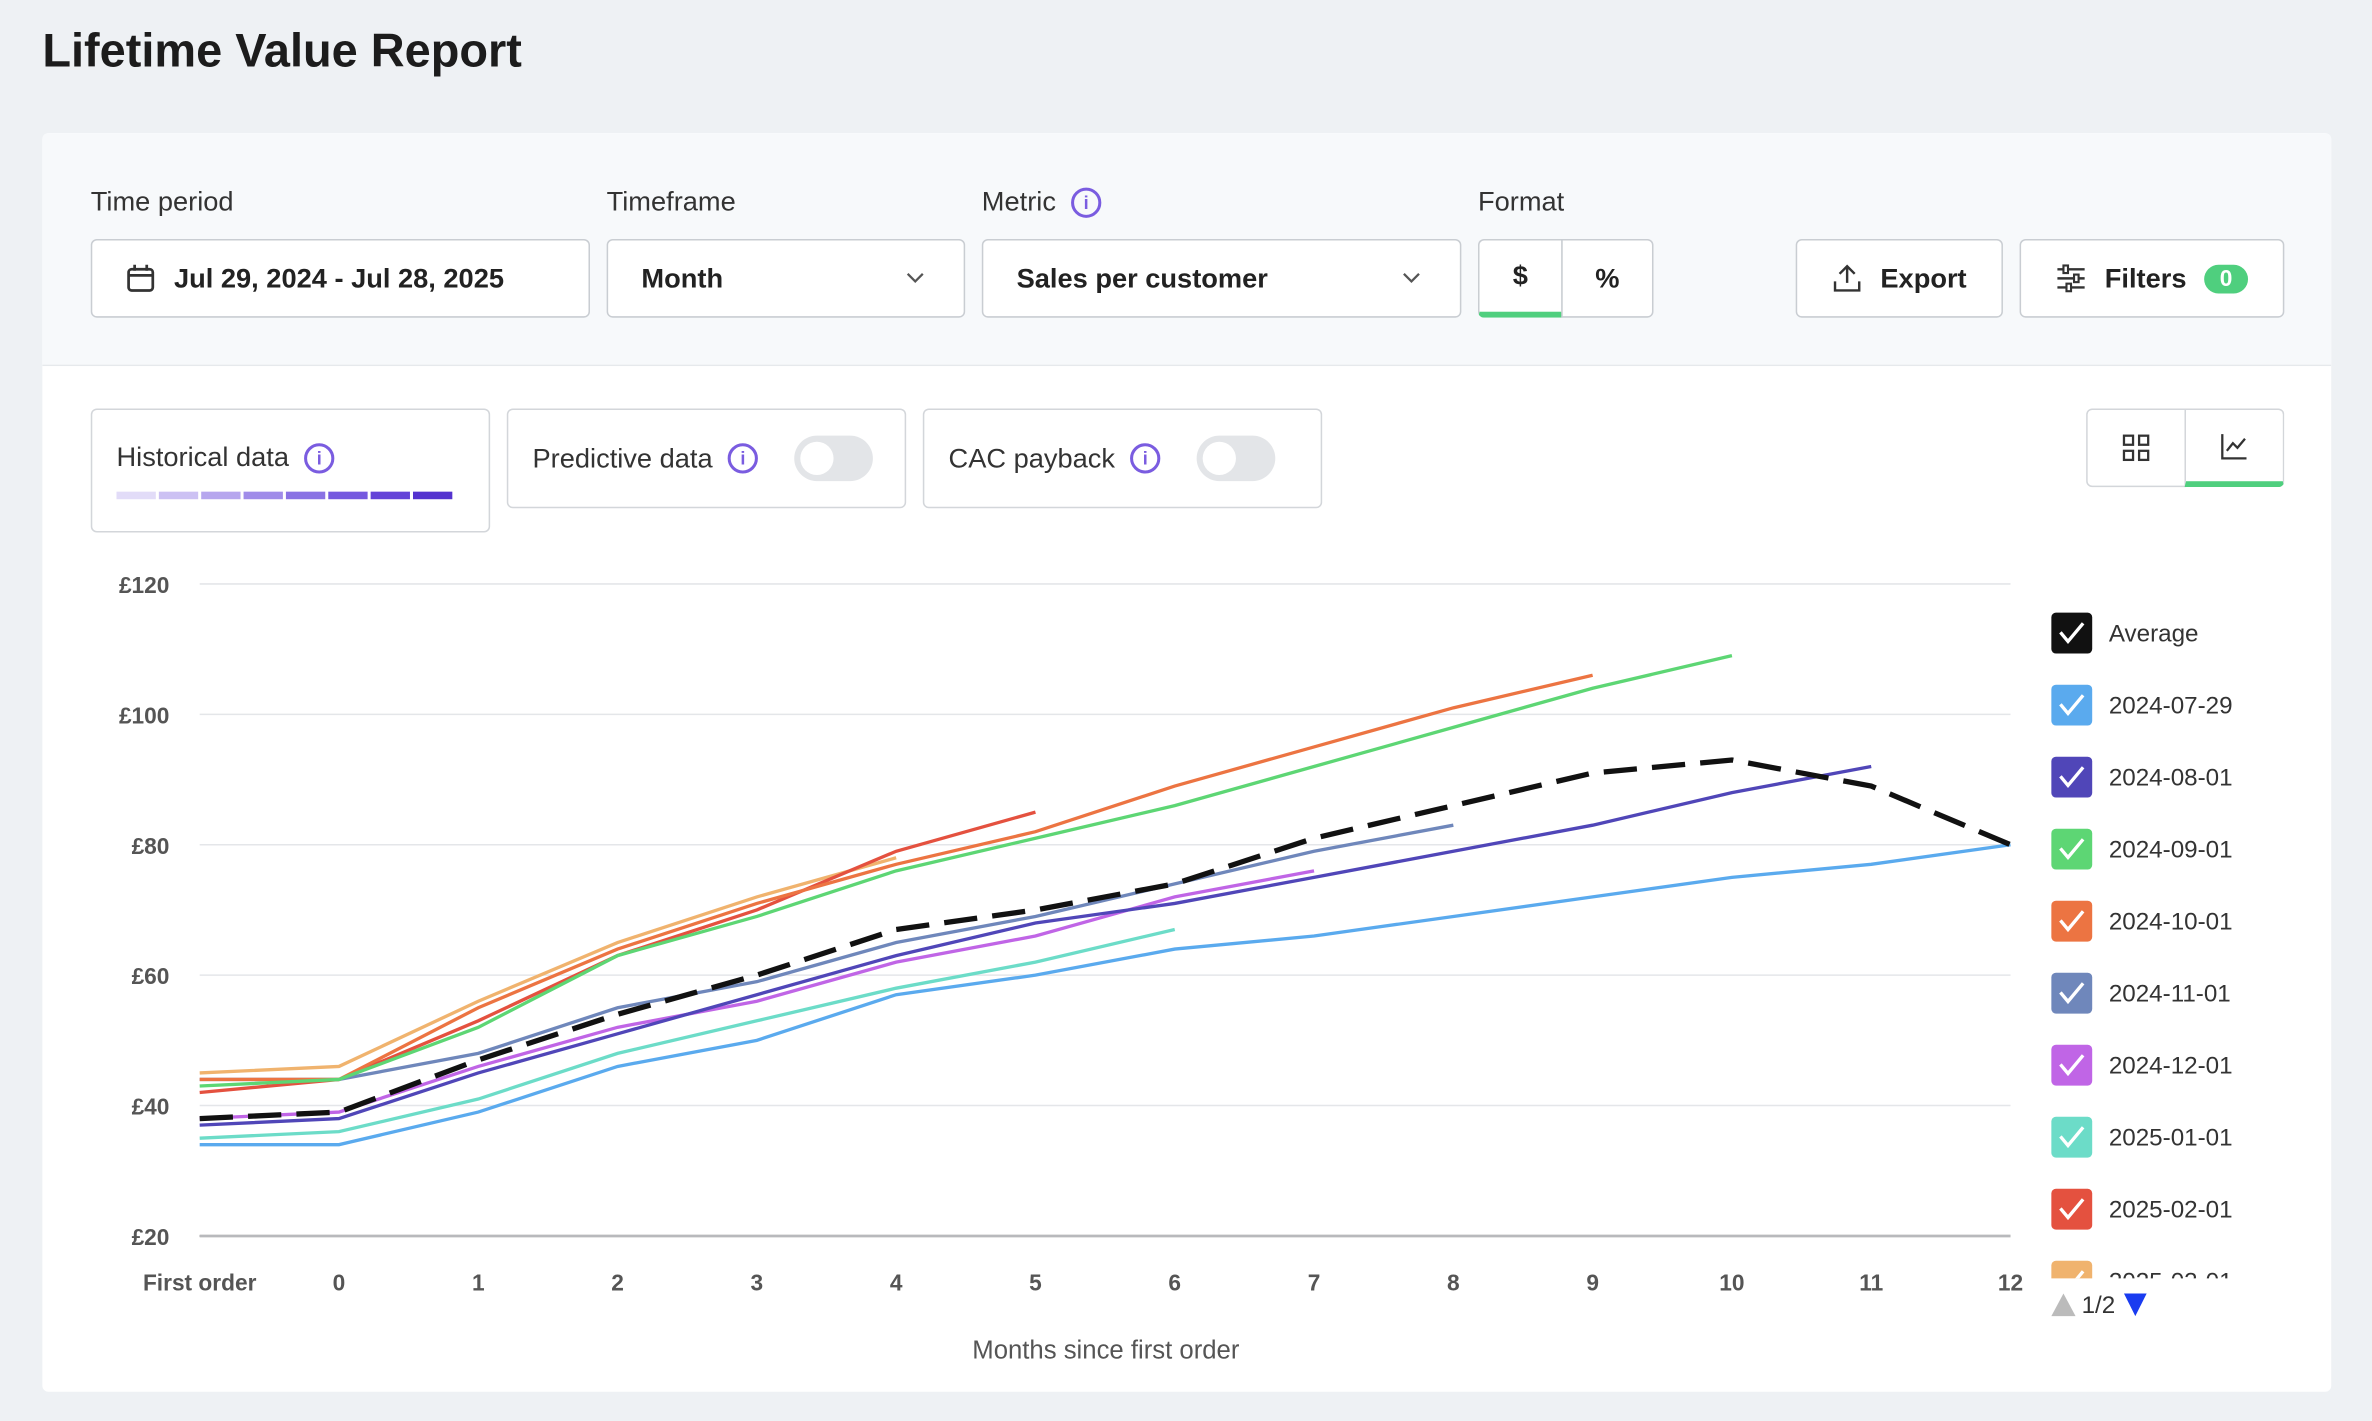 This screenshot has height=1421, width=2372. I want to click on x-tick-label: 11, so click(1871, 1282).